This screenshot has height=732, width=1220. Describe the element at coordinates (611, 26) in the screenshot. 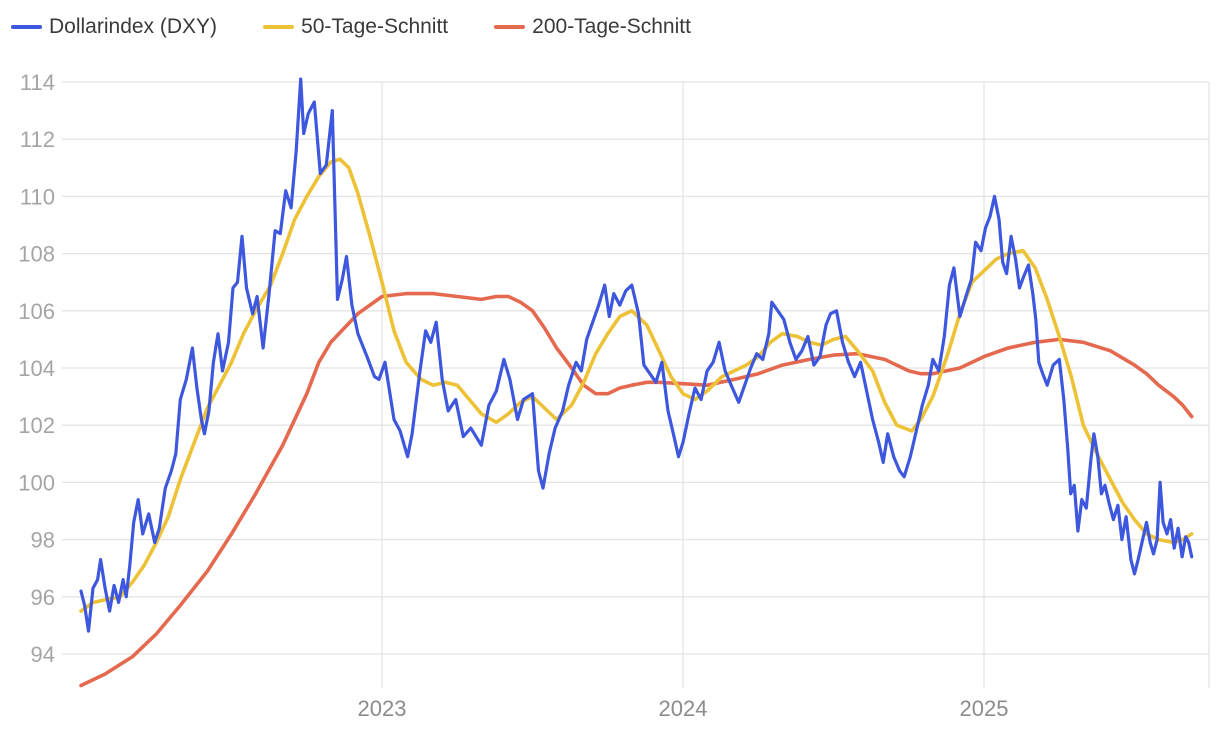

I see `legend-label-ma200: 200-Tage-Schnitt` at that location.